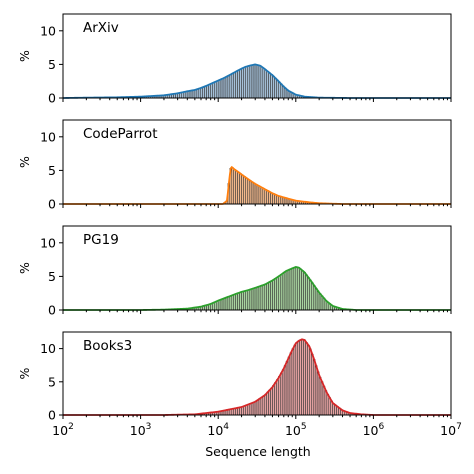 This screenshot has width=474, height=474. What do you see at coordinates (296, 430) in the screenshot?
I see `x-tick-label: 10⁵` at bounding box center [296, 430].